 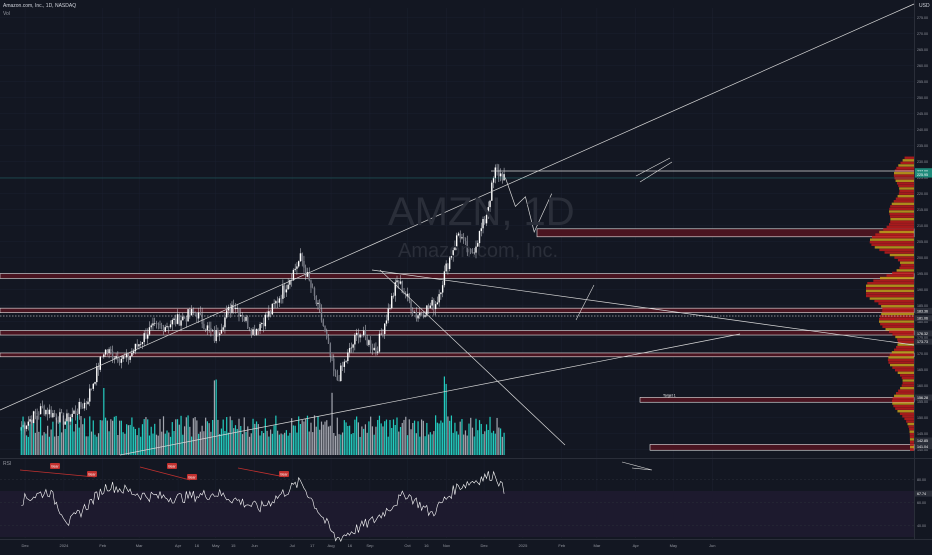 What do you see at coordinates (922, 226) in the screenshot?
I see `price-axis-label: 210.00` at bounding box center [922, 226].